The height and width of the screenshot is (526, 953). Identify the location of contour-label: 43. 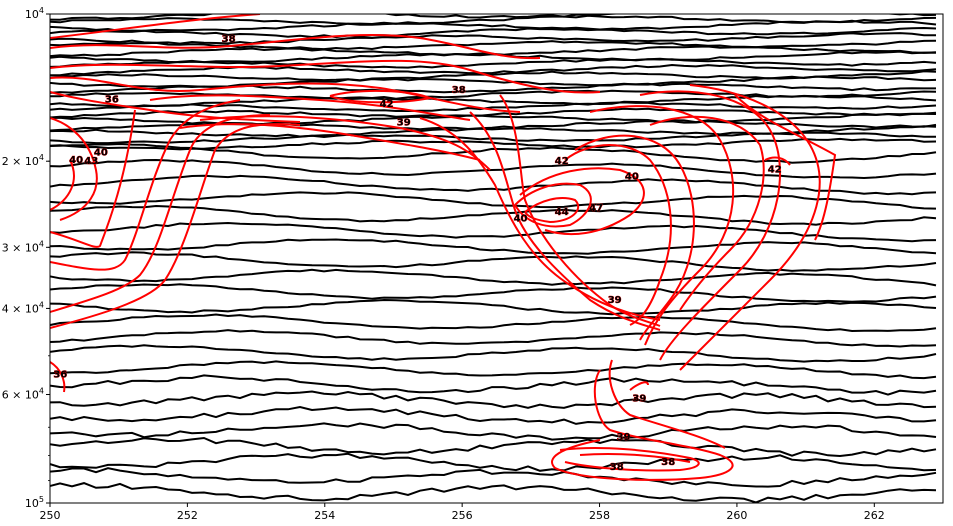
(91, 161).